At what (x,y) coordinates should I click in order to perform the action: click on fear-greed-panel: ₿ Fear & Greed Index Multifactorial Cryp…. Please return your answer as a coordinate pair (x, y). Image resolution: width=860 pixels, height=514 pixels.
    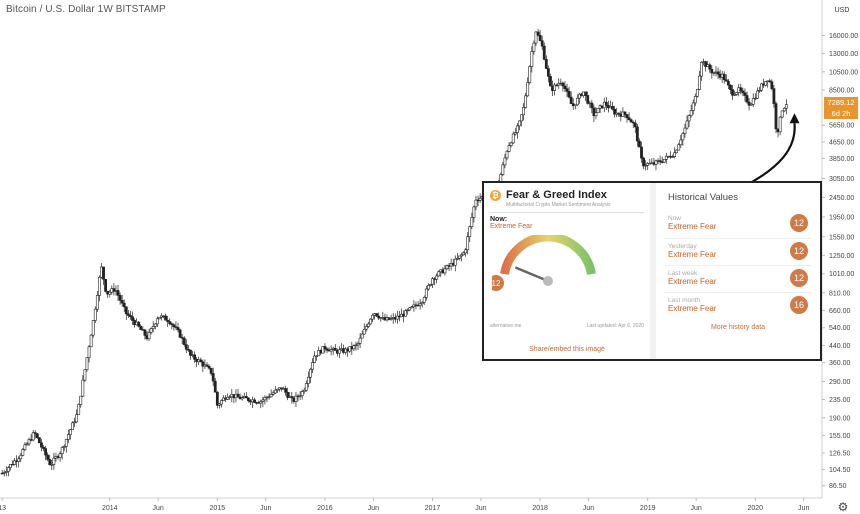
    Looking at the image, I should click on (567, 271).